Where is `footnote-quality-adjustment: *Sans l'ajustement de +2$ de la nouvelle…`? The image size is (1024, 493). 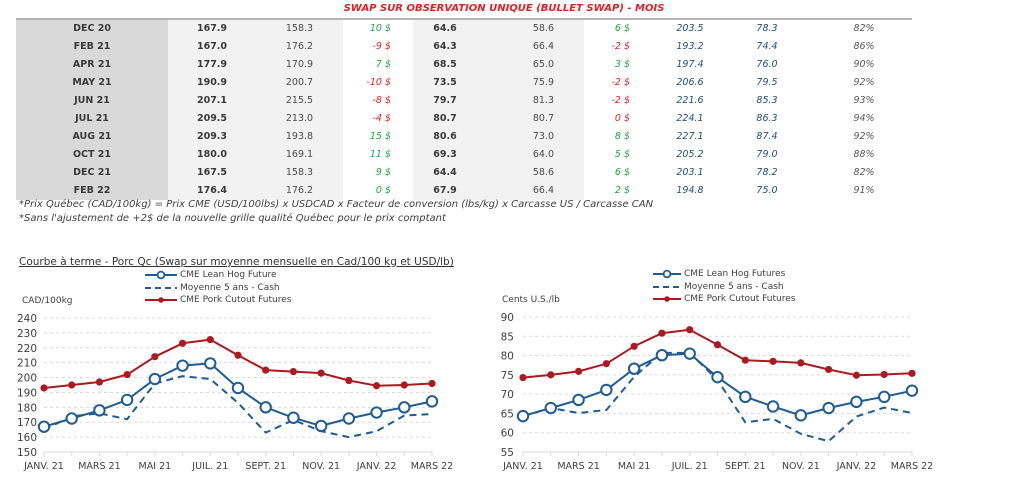
footnote-quality-adjustment: *Sans l'ajustement de +2$ de la nouvelle… is located at coordinates (232, 218).